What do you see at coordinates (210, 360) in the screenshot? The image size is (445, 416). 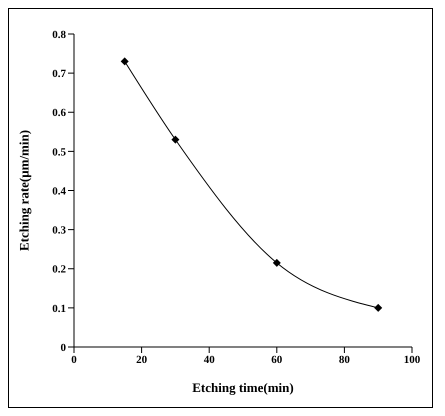 I see `x-tick-label: 40` at bounding box center [210, 360].